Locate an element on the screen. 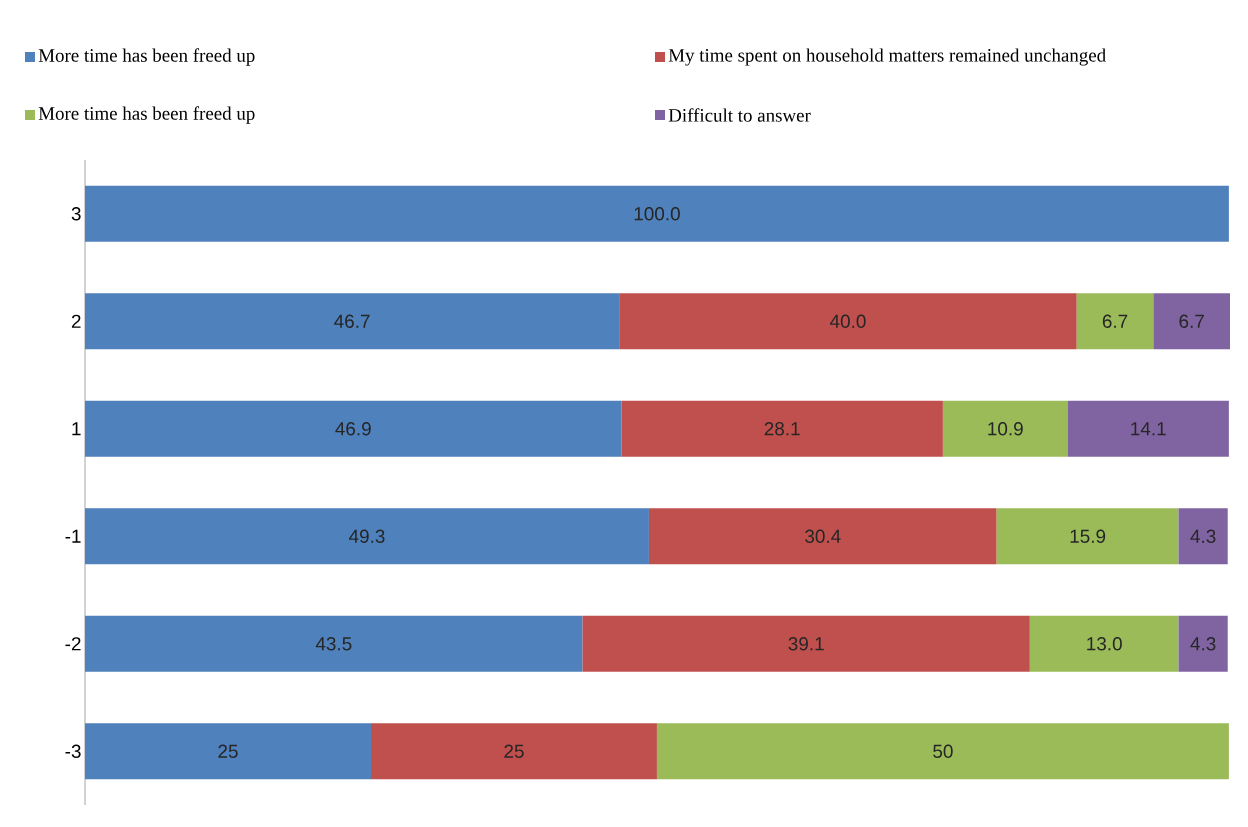  data-label: 14.1 is located at coordinates (1148, 429).